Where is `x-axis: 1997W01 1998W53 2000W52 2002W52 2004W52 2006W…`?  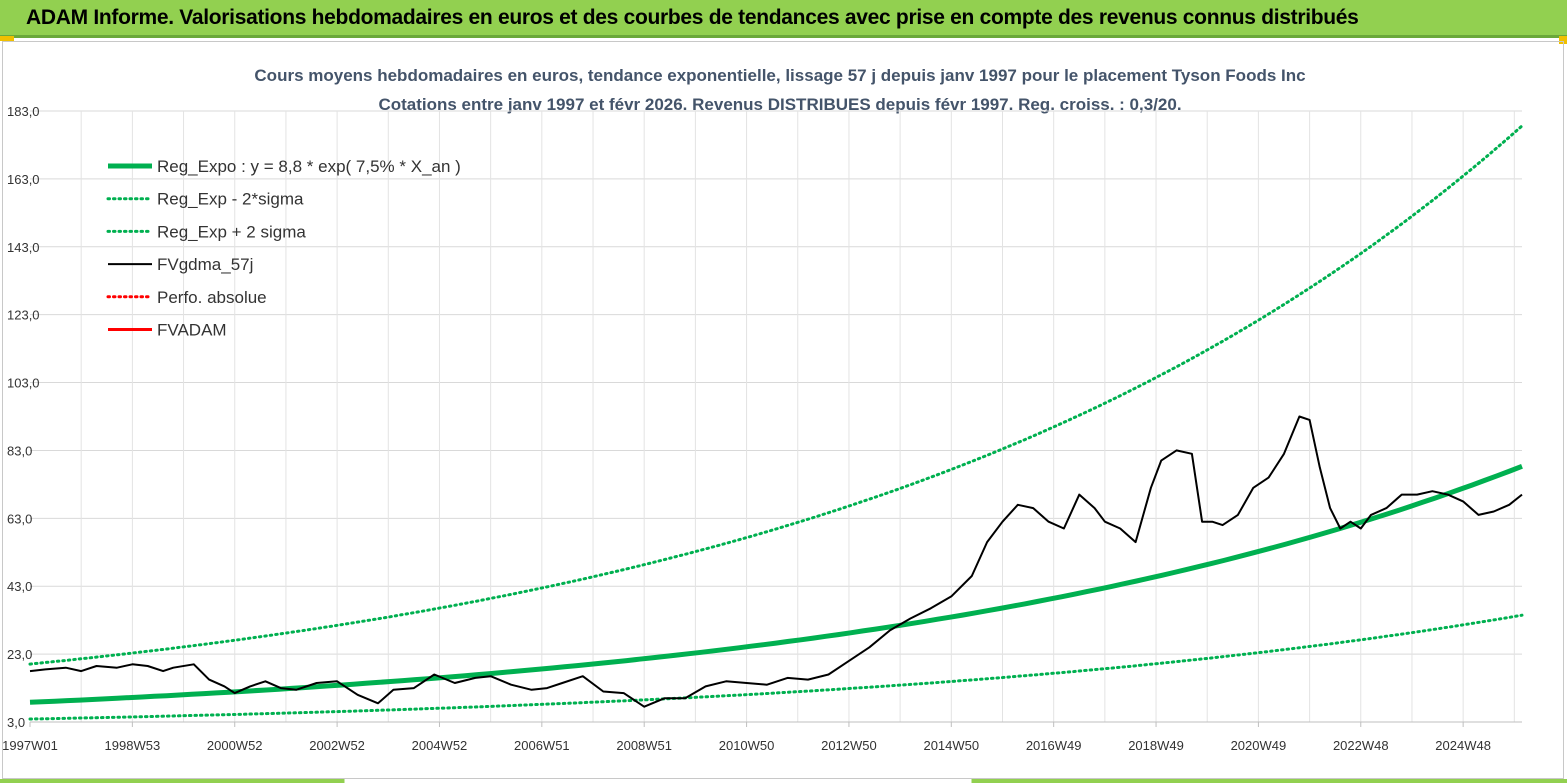 x-axis: 1997W01 1998W53 2000W52 2002W52 2004W52 2006W… is located at coordinates (762, 737).